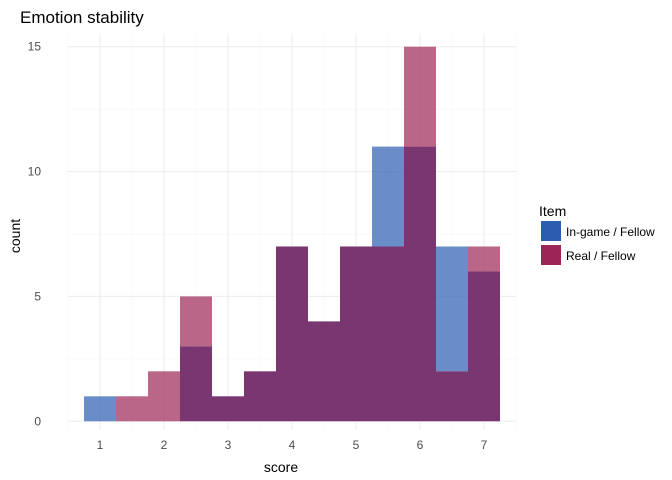  What do you see at coordinates (610, 232) in the screenshot?
I see `legend-label: In-game / Fellow` at bounding box center [610, 232].